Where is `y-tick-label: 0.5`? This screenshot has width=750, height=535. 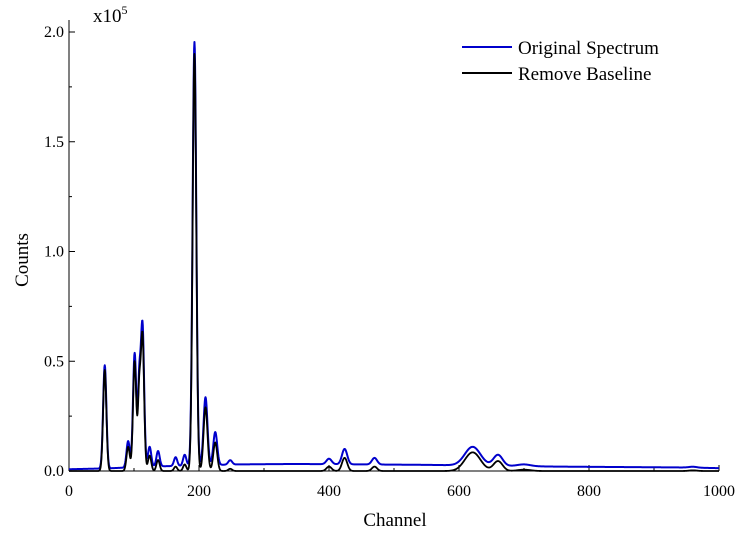 y-tick-label: 0.5 is located at coordinates (54, 361).